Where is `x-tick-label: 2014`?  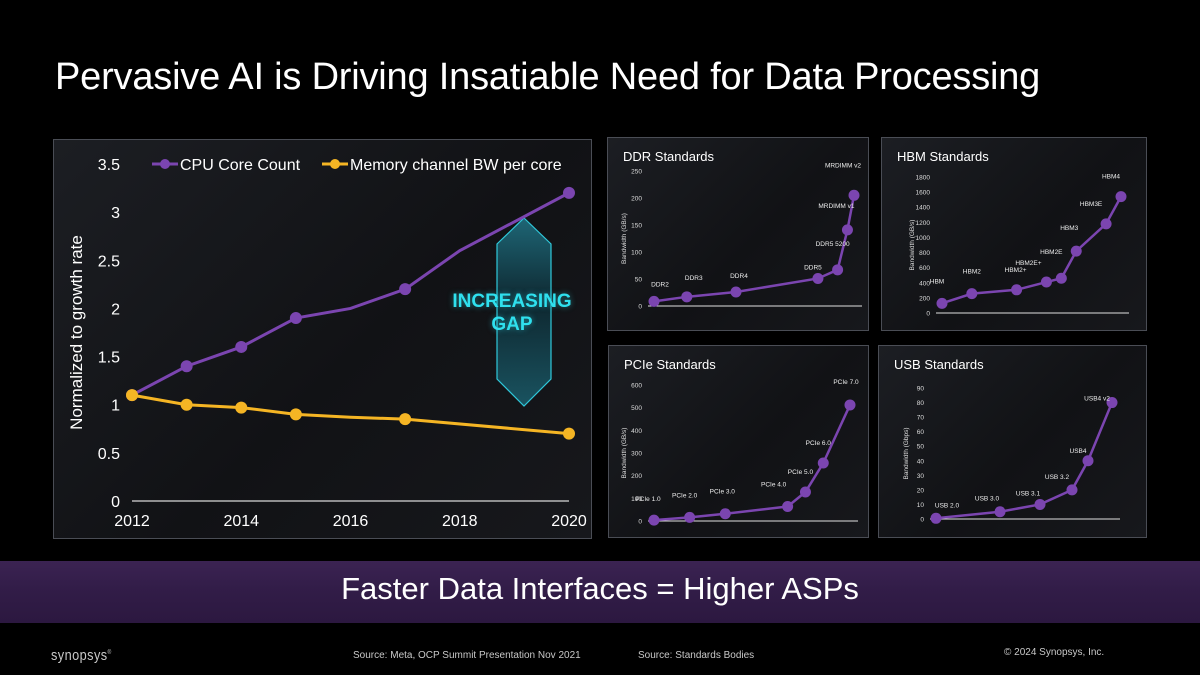
x-tick-label: 2014 is located at coordinates (241, 521).